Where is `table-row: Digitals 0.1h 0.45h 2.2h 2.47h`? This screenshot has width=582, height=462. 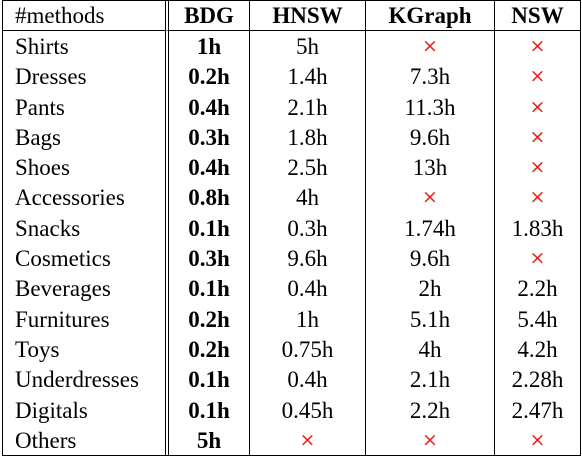 table-row: Digitals 0.1h 0.45h 2.2h 2.47h is located at coordinates (291, 410).